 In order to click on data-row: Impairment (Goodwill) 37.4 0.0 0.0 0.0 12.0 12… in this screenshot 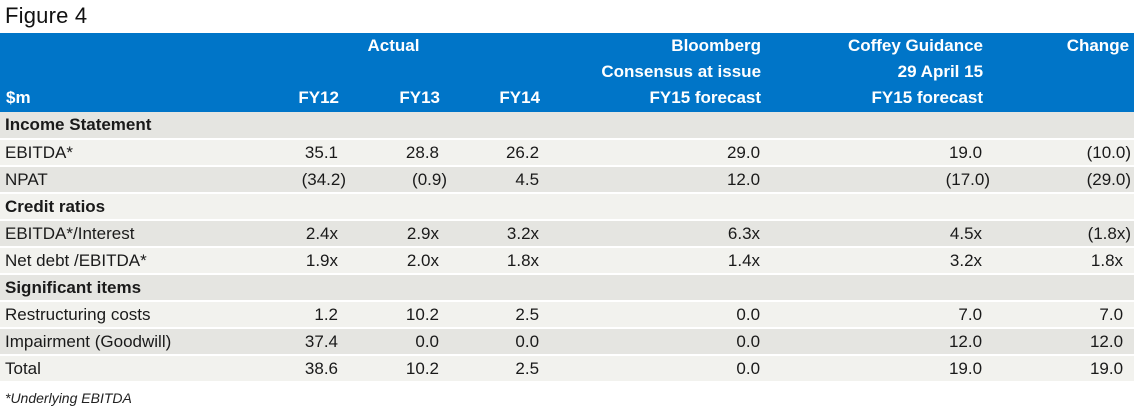, I will do `click(567, 342)`.